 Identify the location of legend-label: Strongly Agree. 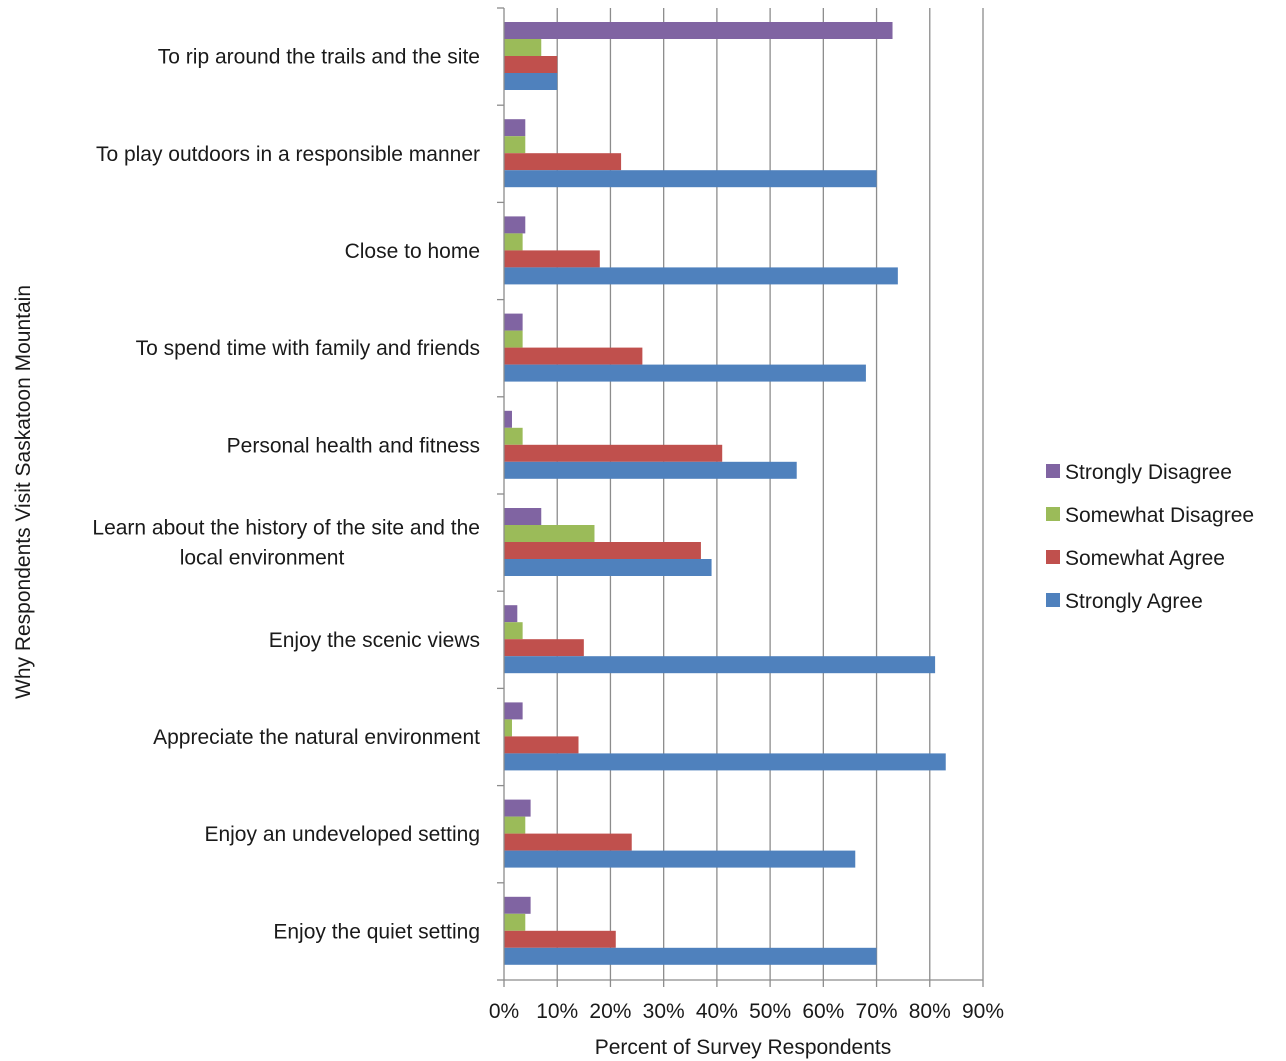
(1134, 601).